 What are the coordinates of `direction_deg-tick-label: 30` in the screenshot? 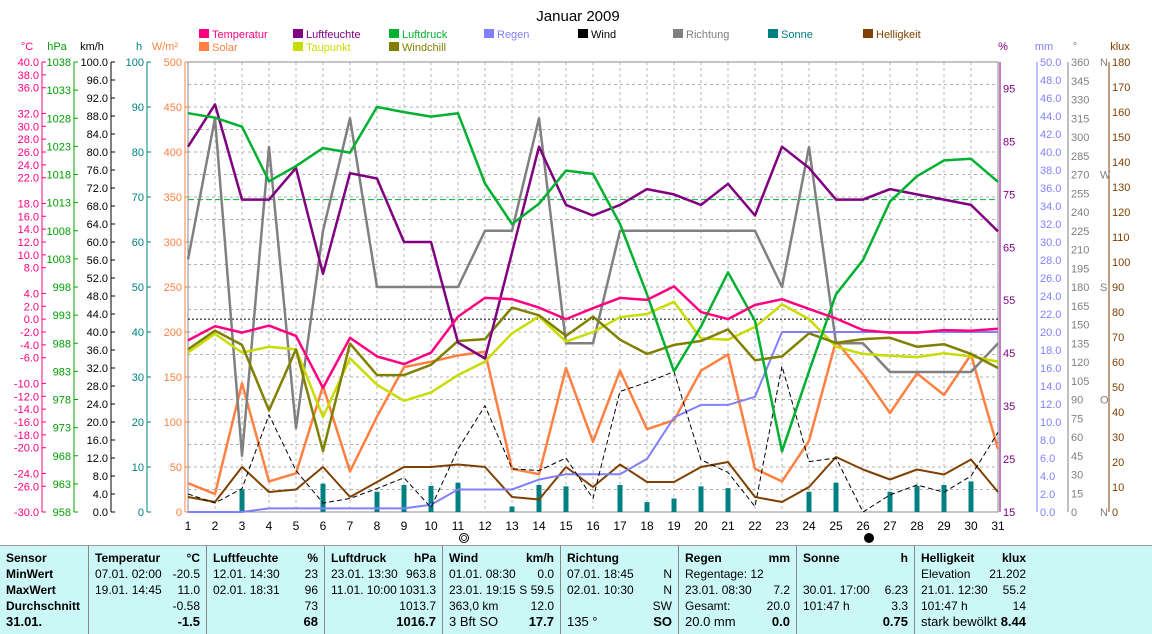 It's located at (1077, 476).